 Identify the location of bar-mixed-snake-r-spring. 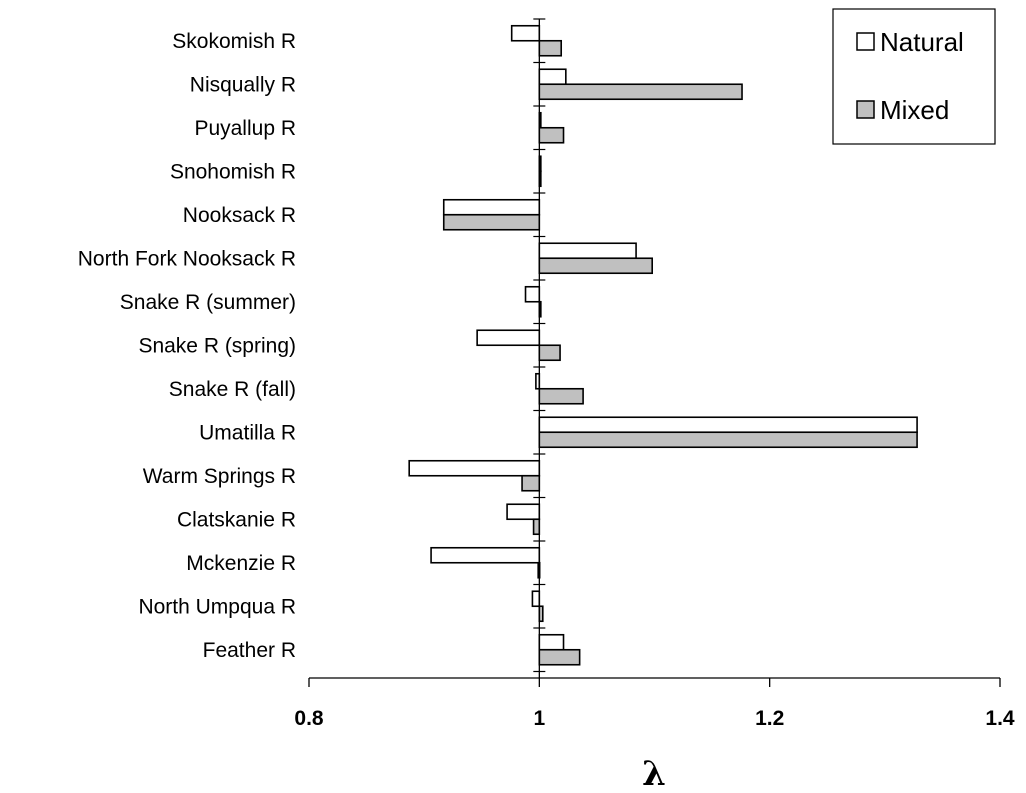
(549, 353).